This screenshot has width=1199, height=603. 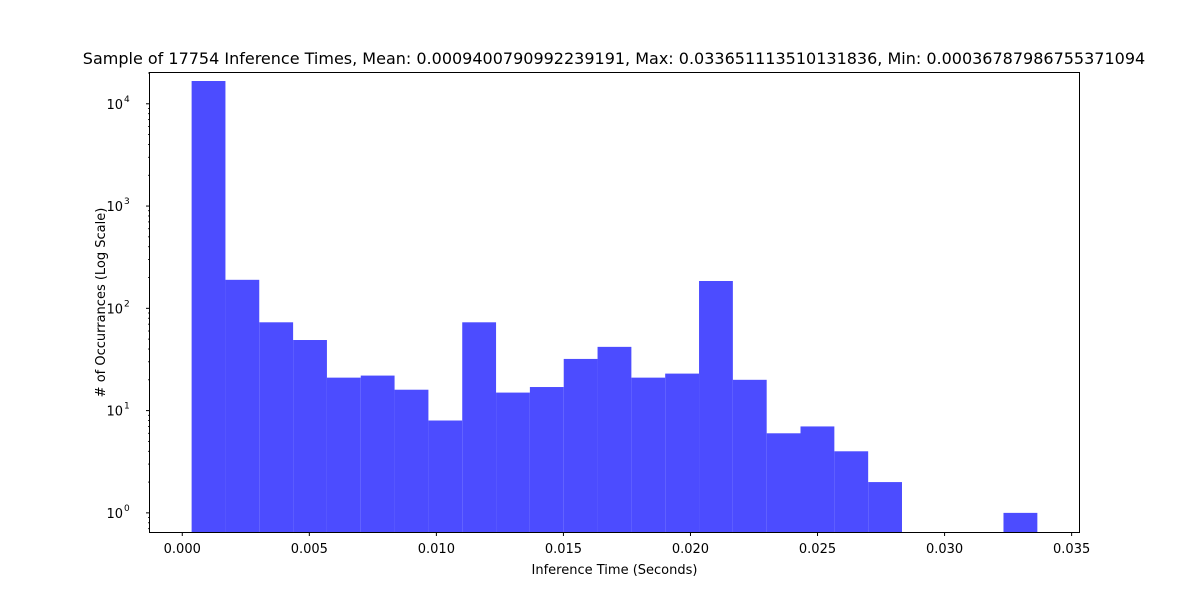 I want to click on y-tick-exponent: 0, so click(x=127, y=509).